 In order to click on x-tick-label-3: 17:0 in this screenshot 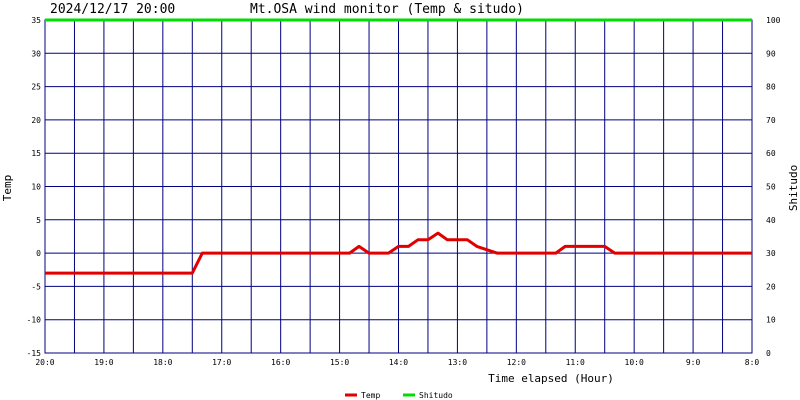, I will do `click(221, 362)`.